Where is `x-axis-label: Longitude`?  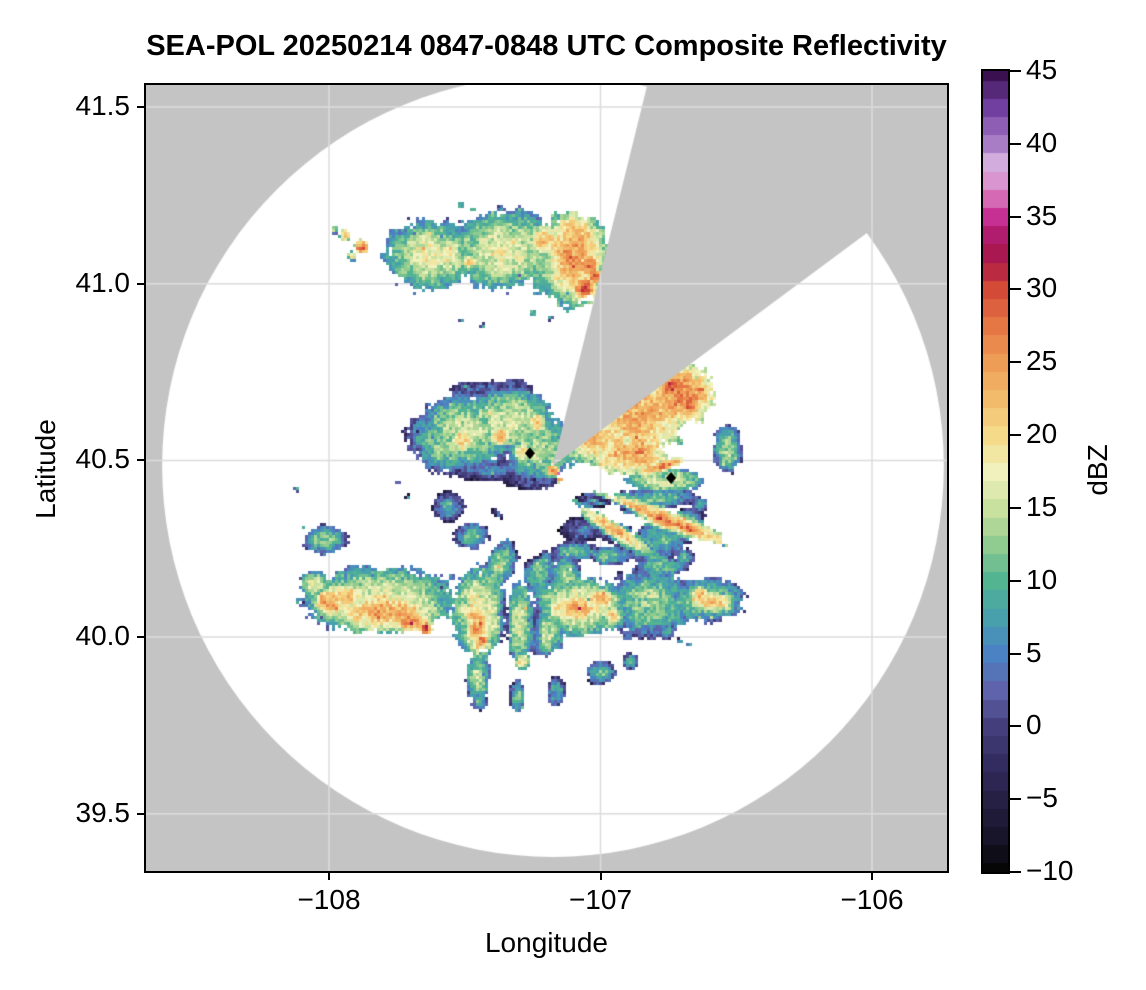
x-axis-label: Longitude is located at coordinates (546, 942).